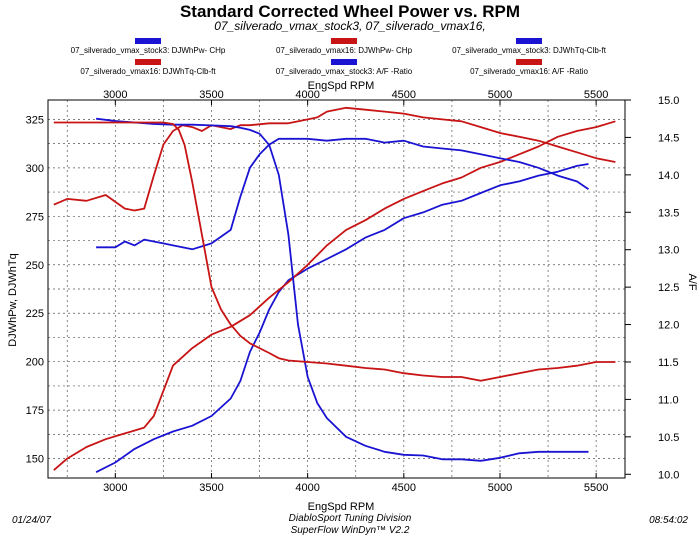  I want to click on x-tick-label-bottom: 4500, so click(404, 488).